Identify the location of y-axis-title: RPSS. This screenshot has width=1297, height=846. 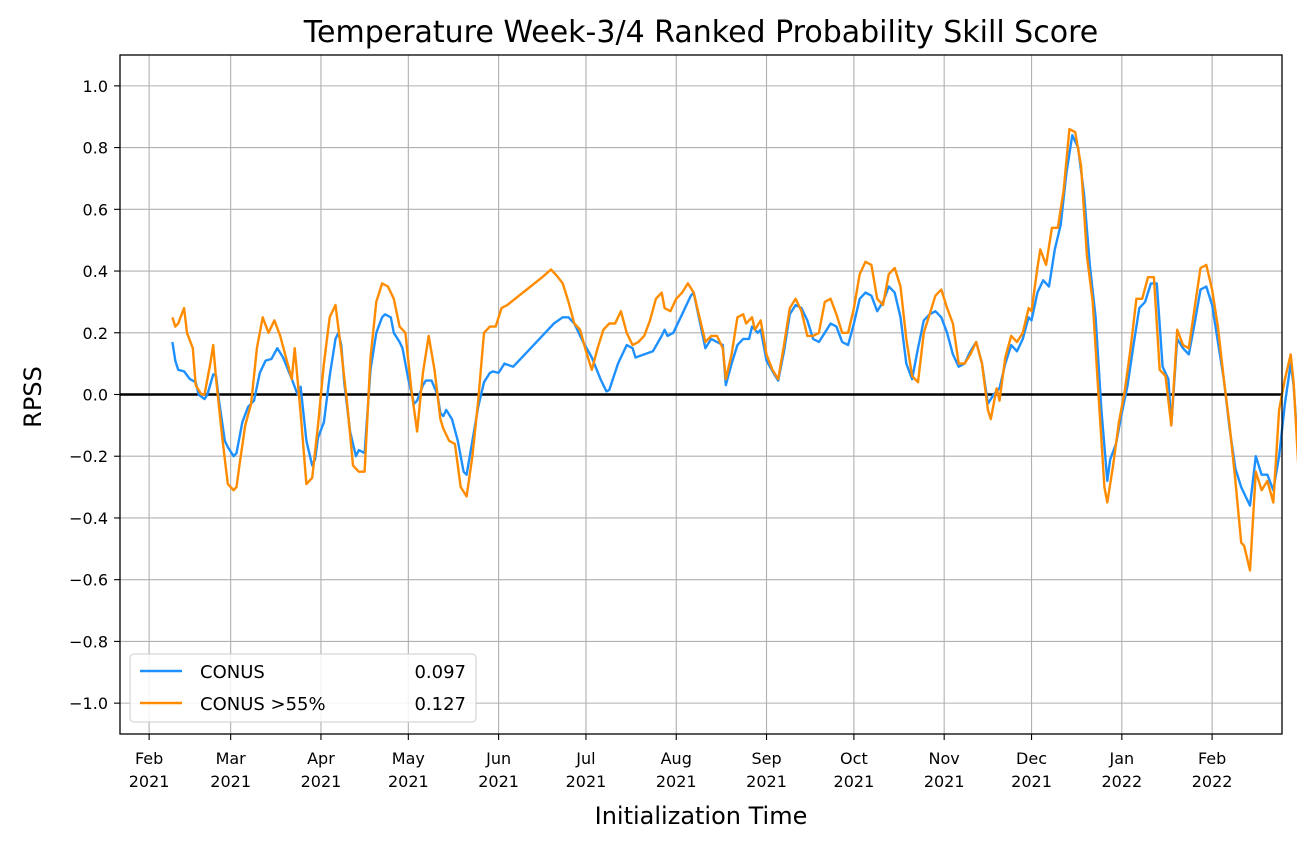
(33, 397).